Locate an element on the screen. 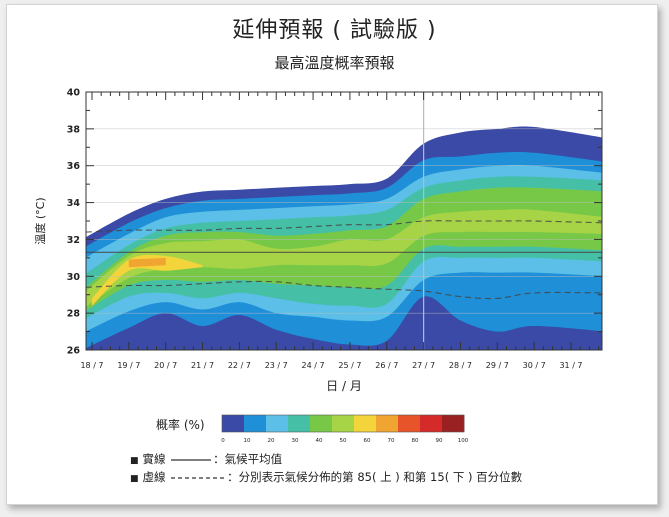 This screenshot has height=517, width=669. colorbar-label: 概率 (%) is located at coordinates (180, 425).